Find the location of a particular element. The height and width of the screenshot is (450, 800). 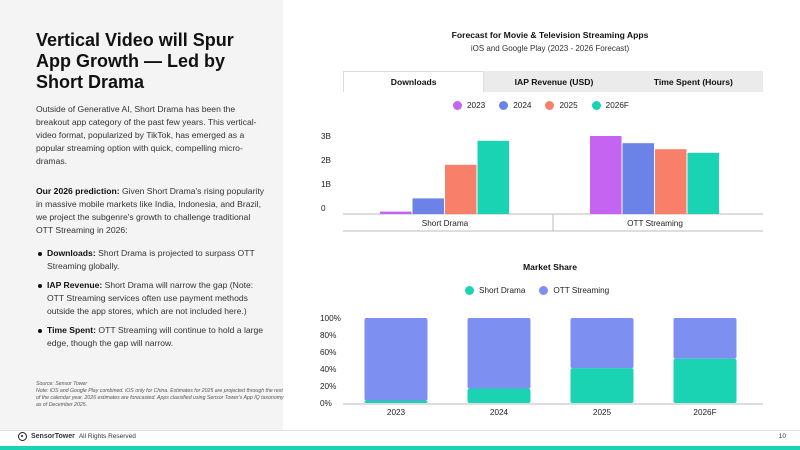

sensortower-logo-icon is located at coordinates (22, 436).